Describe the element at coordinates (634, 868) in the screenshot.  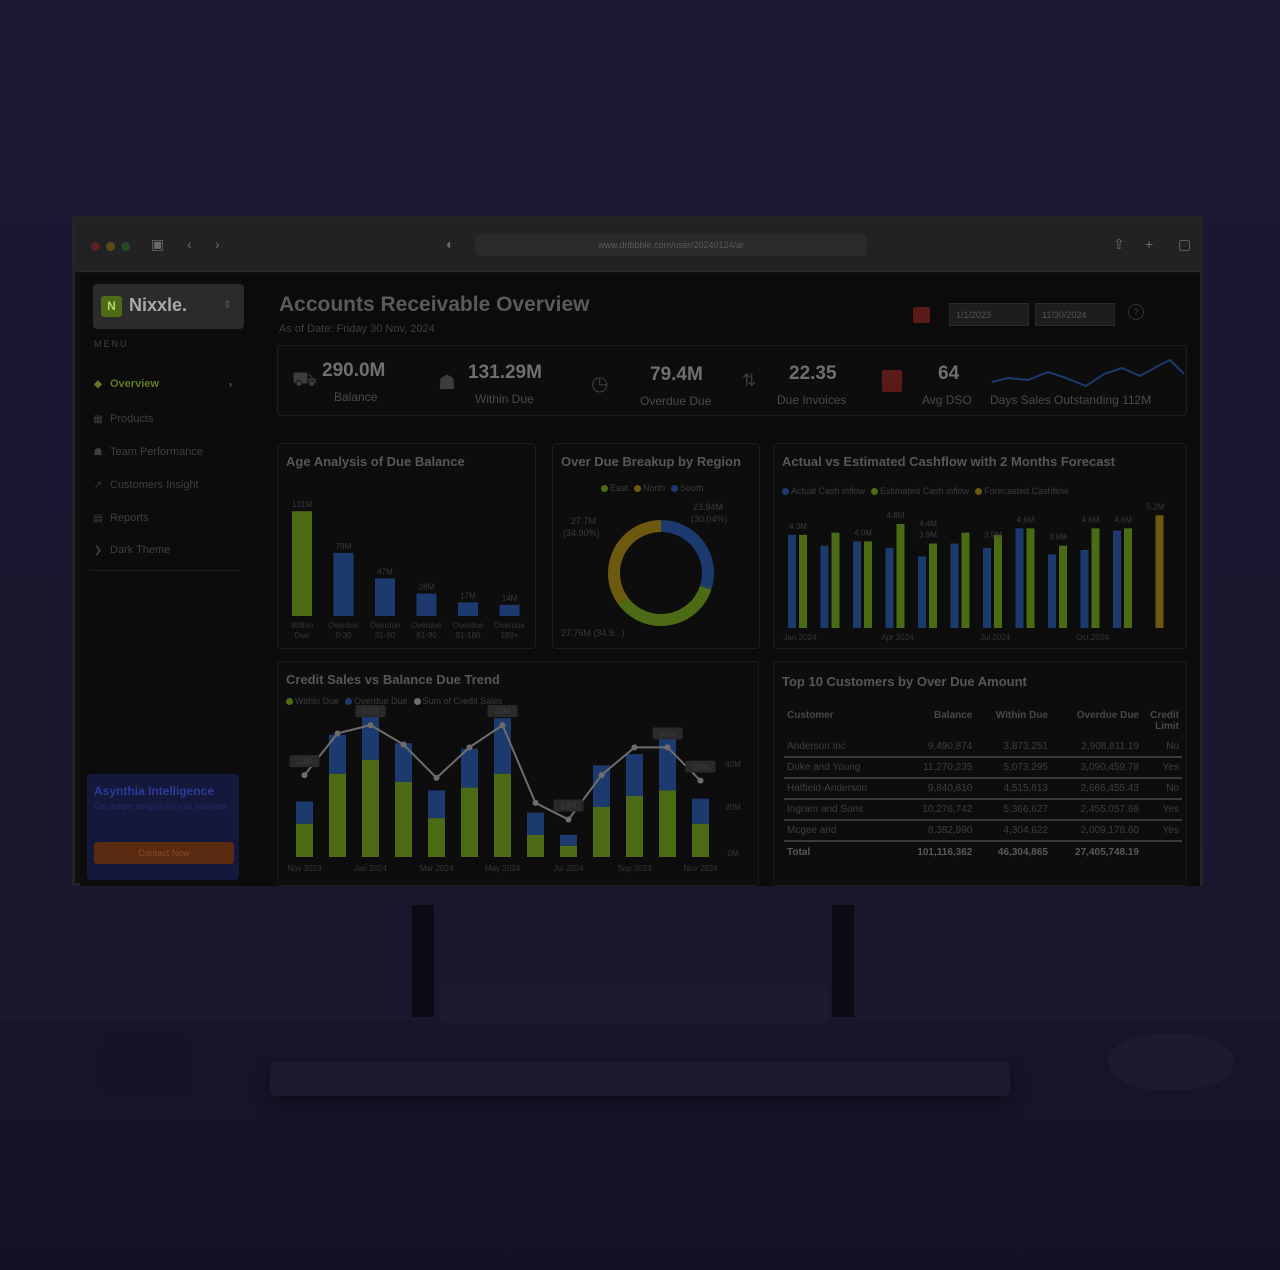
I see `trend-x-tick: Sep 2024` at that location.